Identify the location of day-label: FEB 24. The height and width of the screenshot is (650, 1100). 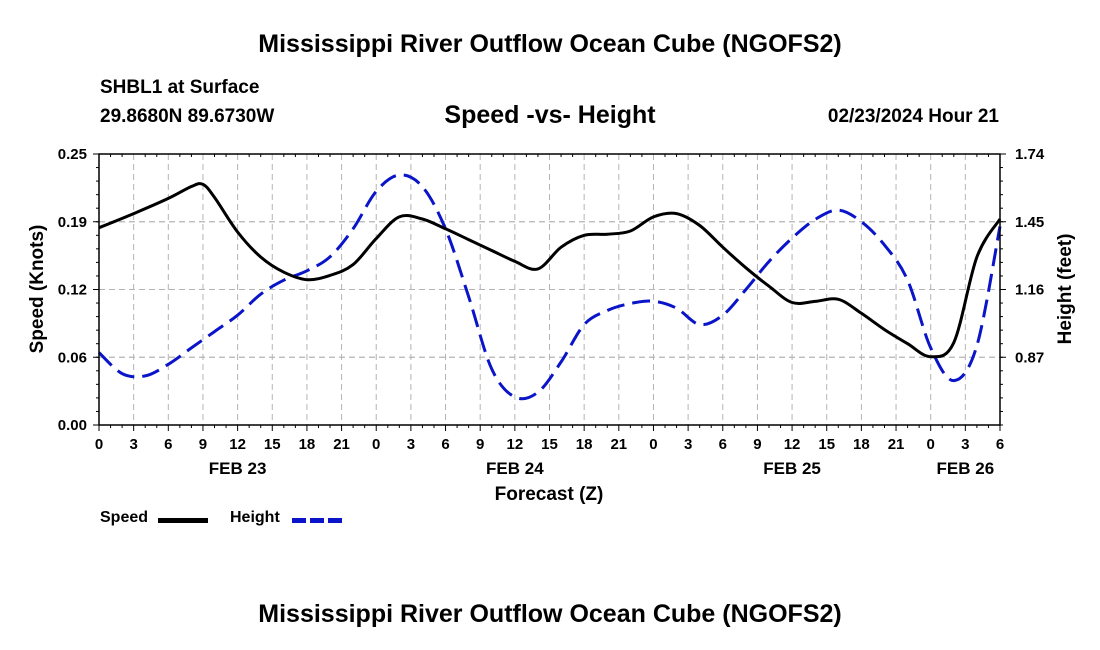
(515, 468).